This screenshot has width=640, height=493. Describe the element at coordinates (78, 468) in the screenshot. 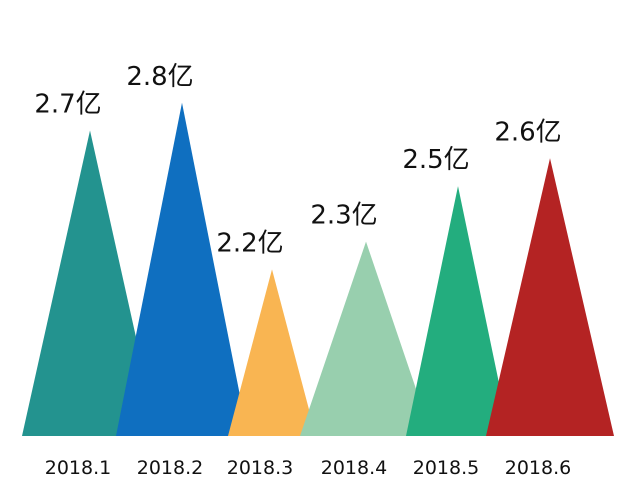

I see `category-label-2018.1: 2018.1` at that location.